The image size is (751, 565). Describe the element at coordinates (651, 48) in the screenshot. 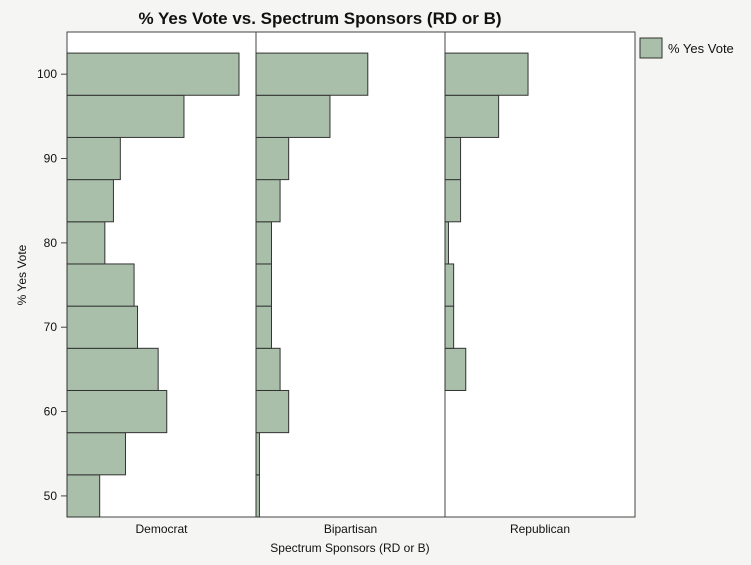

I see `legend-swatch` at that location.